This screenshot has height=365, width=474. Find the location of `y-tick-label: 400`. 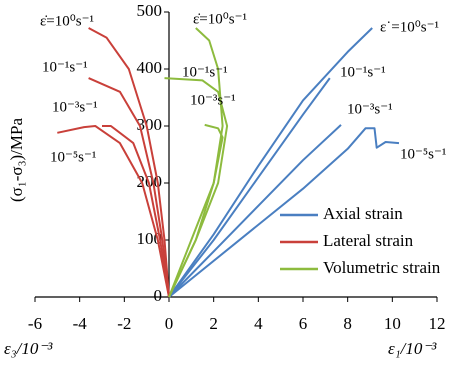

y-tick-label: 400 is located at coordinates (150, 67).